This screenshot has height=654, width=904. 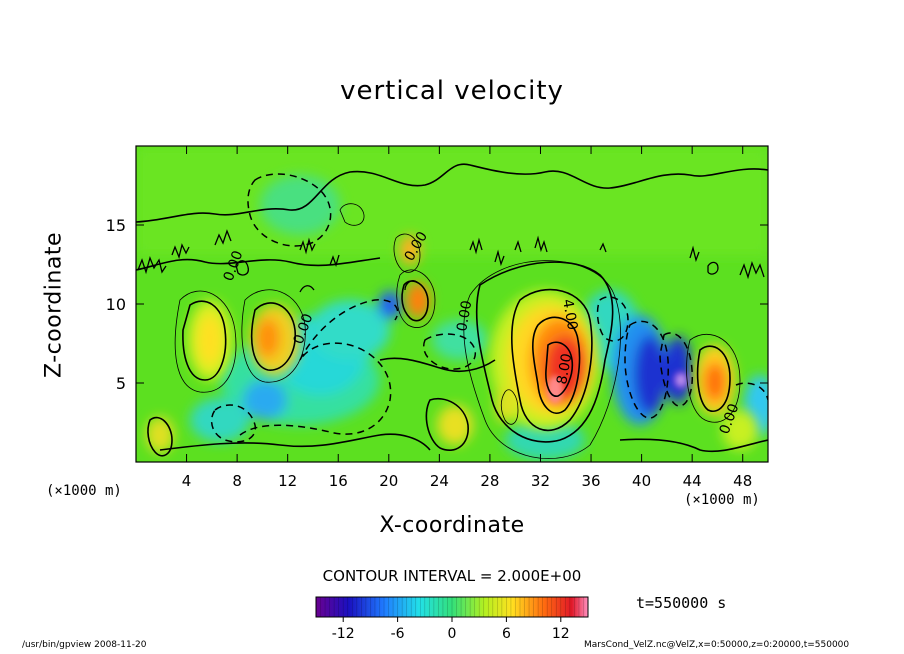 What do you see at coordinates (452, 576) in the screenshot?
I see `contour-interval-label: CONTOUR INTERVAL = 2.000E+00` at bounding box center [452, 576].